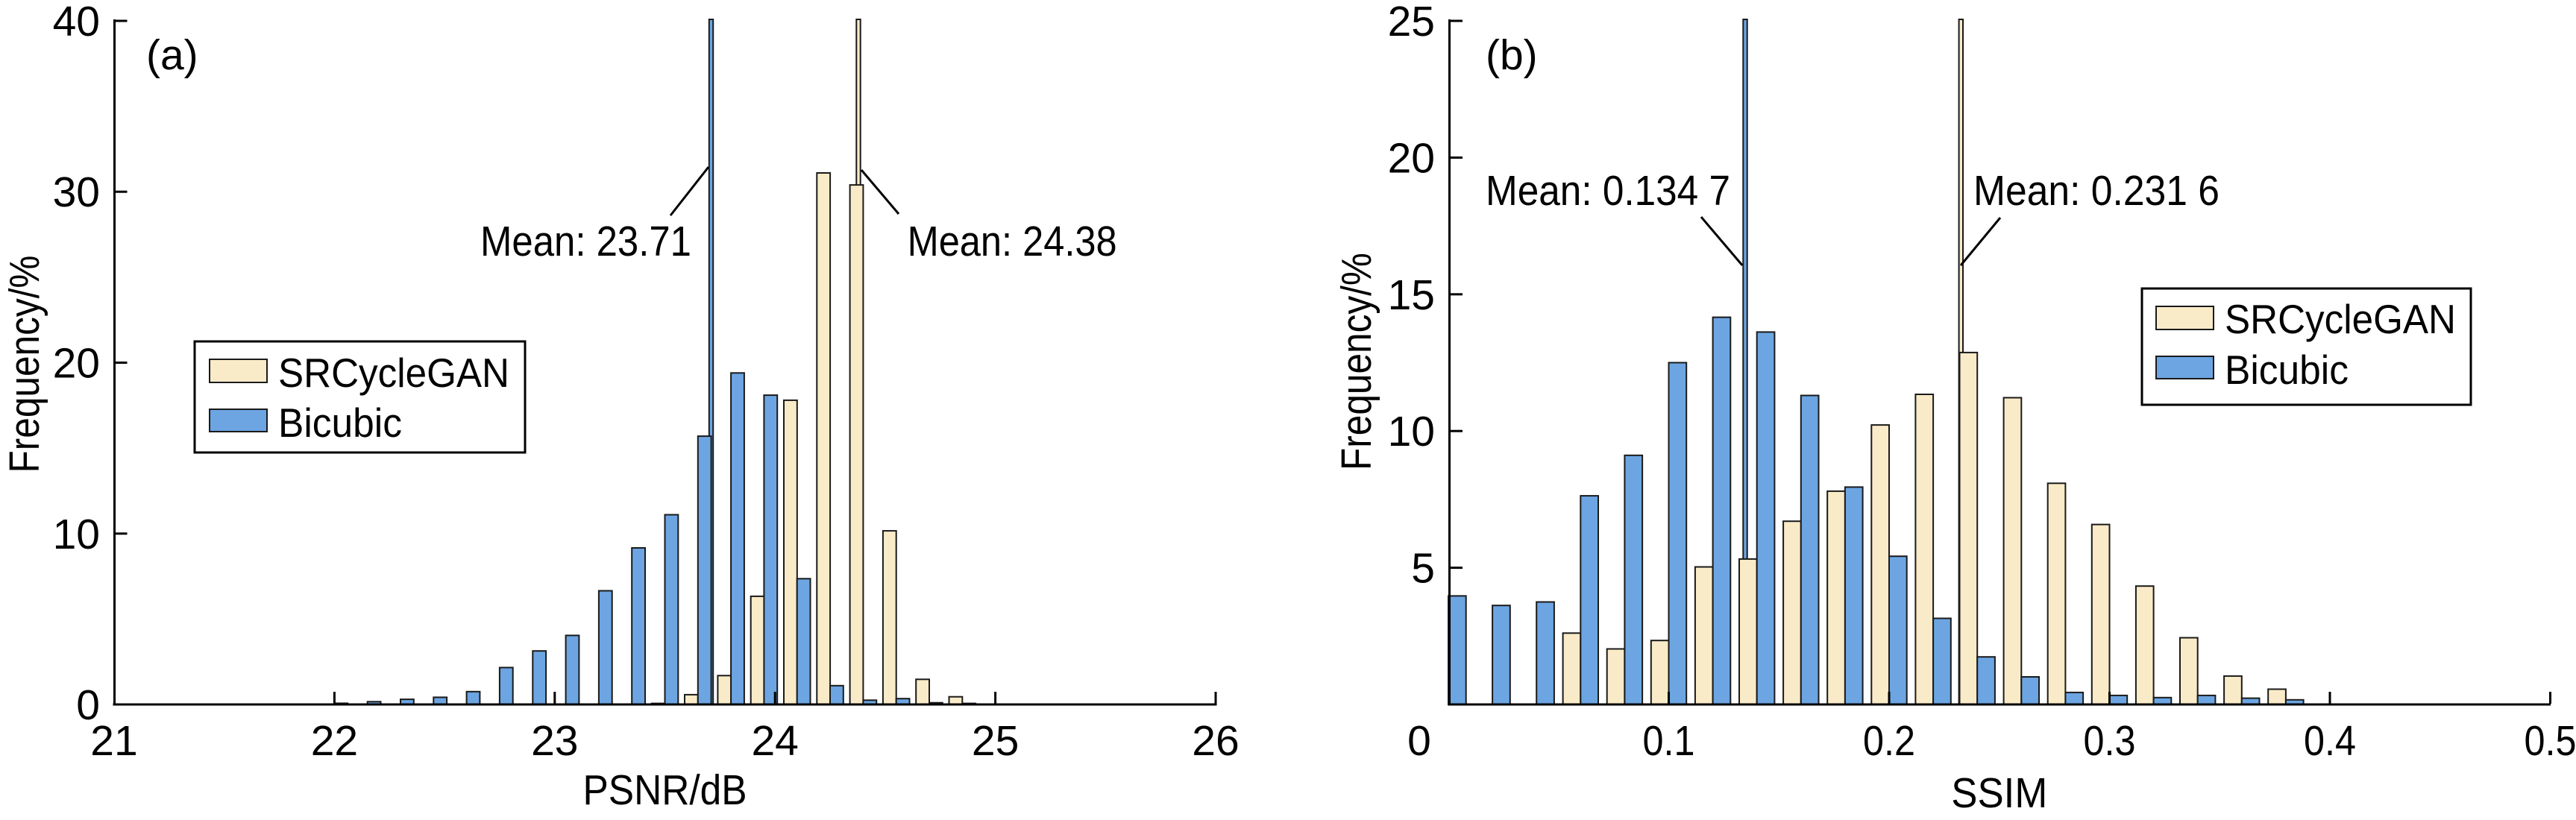  I want to click on svg-text: 5, so click(1423, 569).